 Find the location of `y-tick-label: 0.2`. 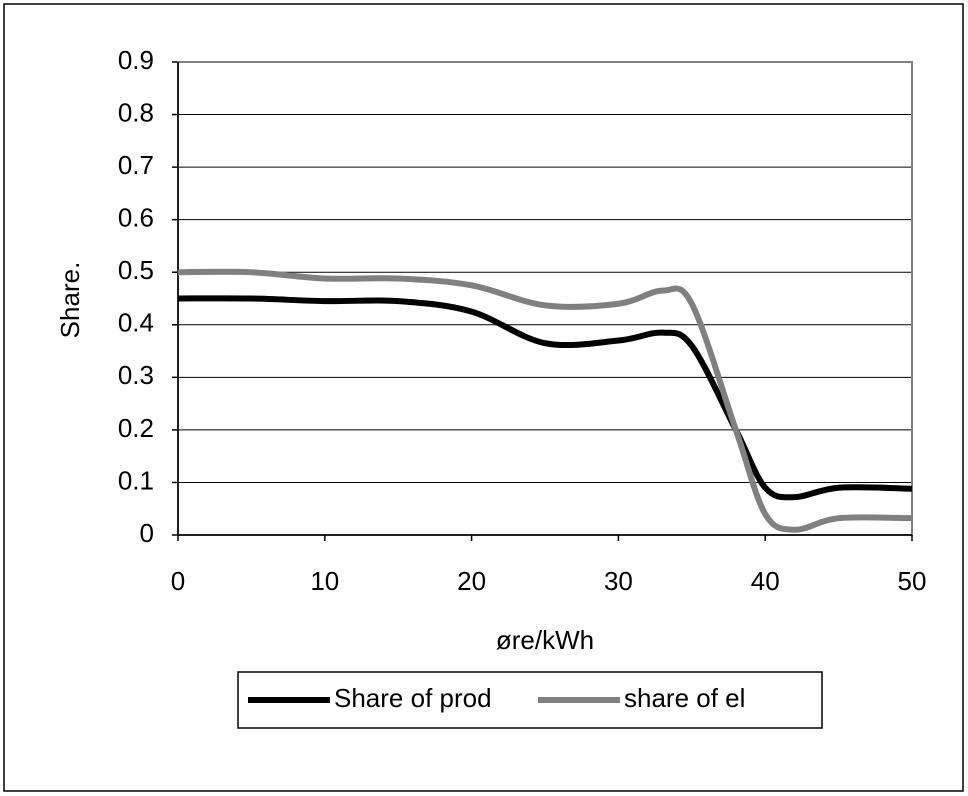

y-tick-label: 0.2 is located at coordinates (136, 428).